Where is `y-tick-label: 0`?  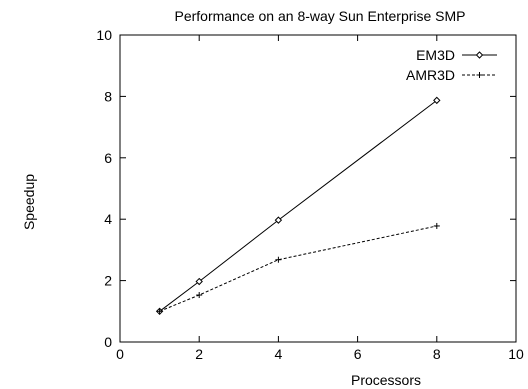
y-tick-label: 0 is located at coordinates (108, 342).